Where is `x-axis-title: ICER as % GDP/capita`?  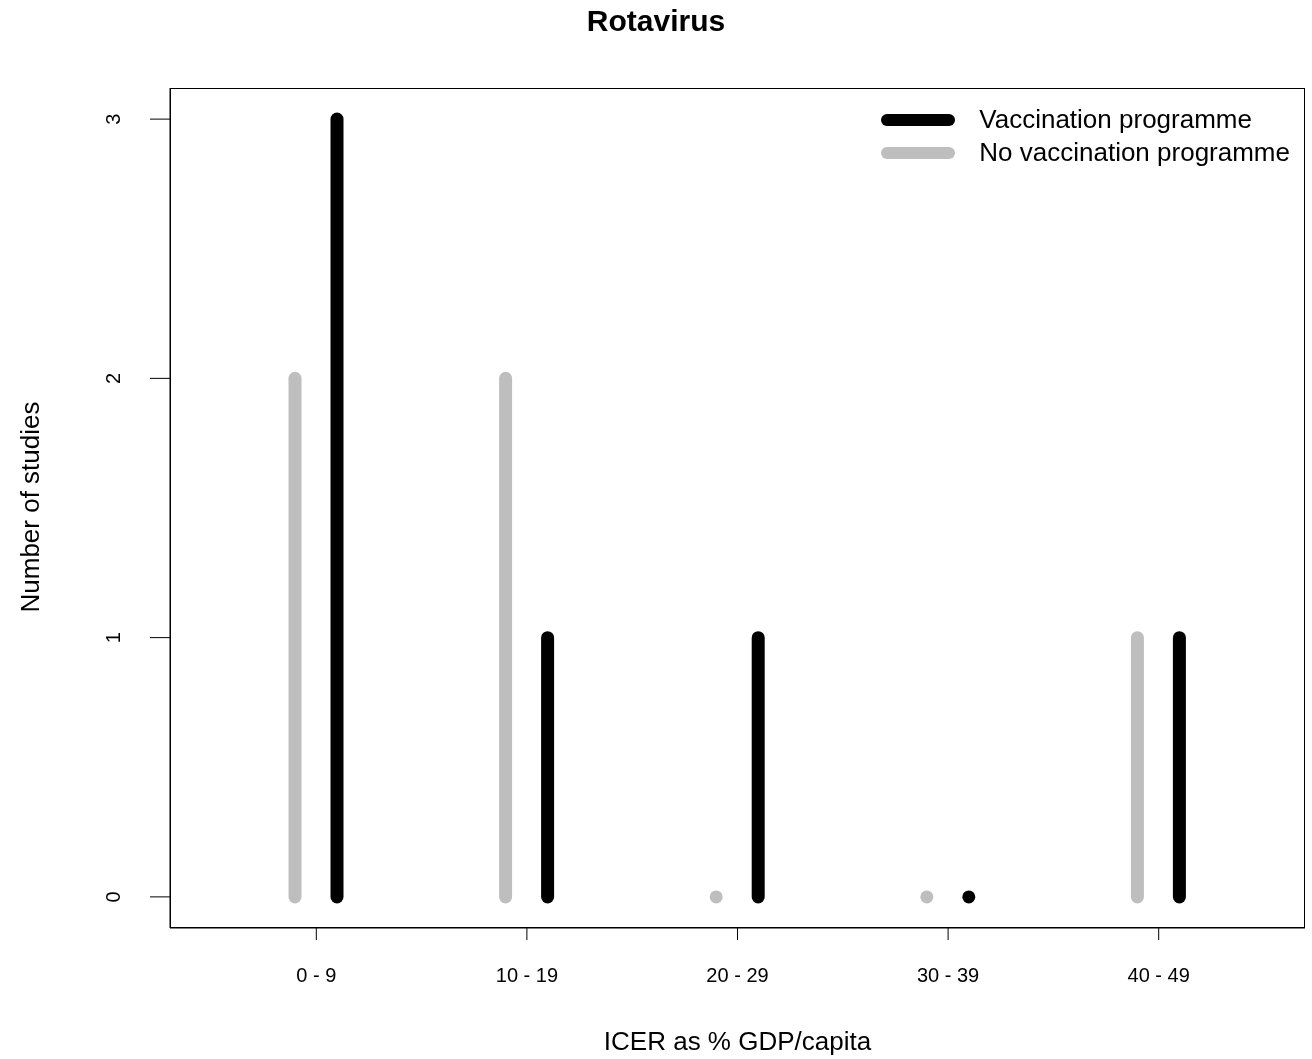 x-axis-title: ICER as % GDP/capita is located at coordinates (737, 1041).